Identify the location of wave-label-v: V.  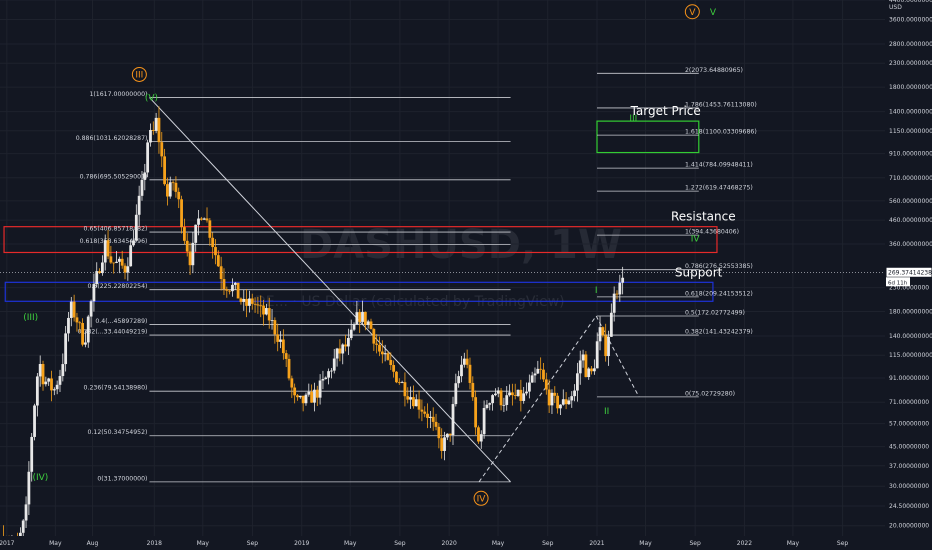
(713, 13).